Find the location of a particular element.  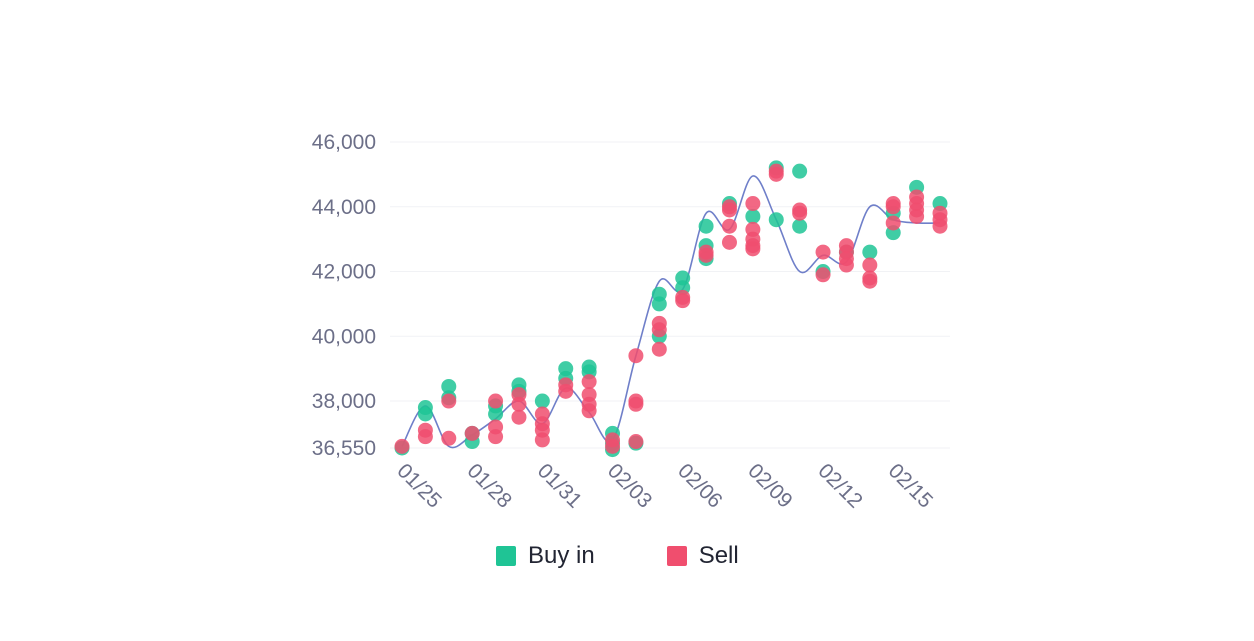

y-tick-label: 38,000 is located at coordinates (344, 401).